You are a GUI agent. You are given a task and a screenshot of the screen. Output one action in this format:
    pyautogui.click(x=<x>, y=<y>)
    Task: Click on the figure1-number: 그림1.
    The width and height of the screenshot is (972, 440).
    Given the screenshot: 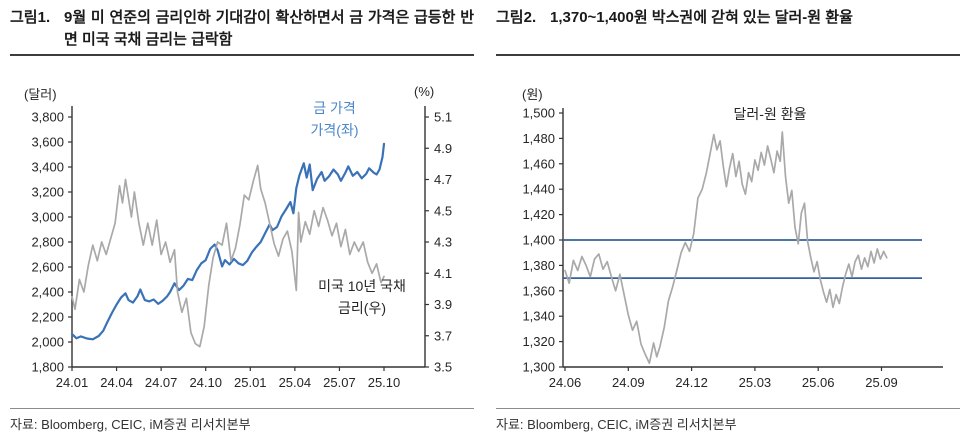 What is the action you would take?
    pyautogui.click(x=30, y=17)
    